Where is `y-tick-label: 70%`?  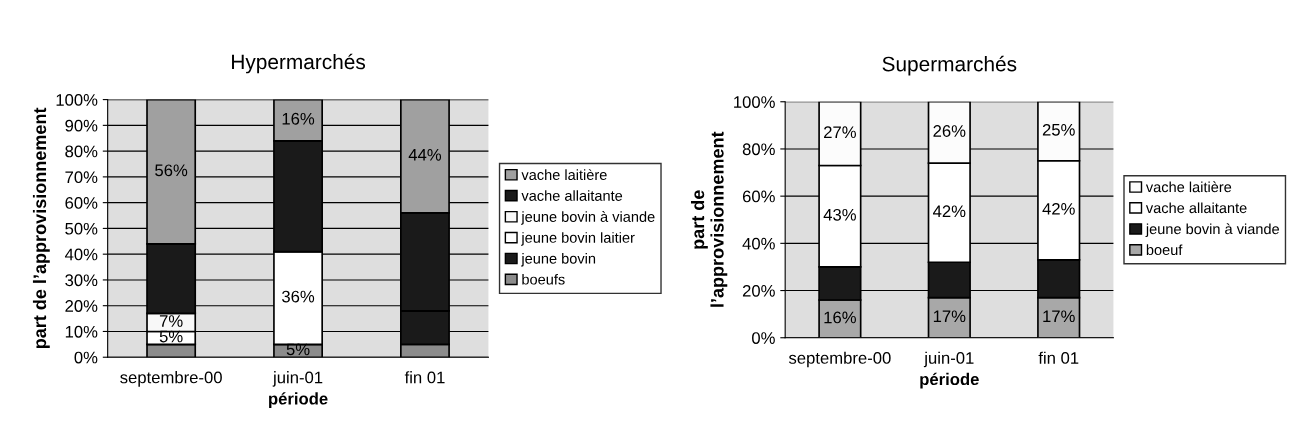 y-tick-label: 70% is located at coordinates (81, 177).